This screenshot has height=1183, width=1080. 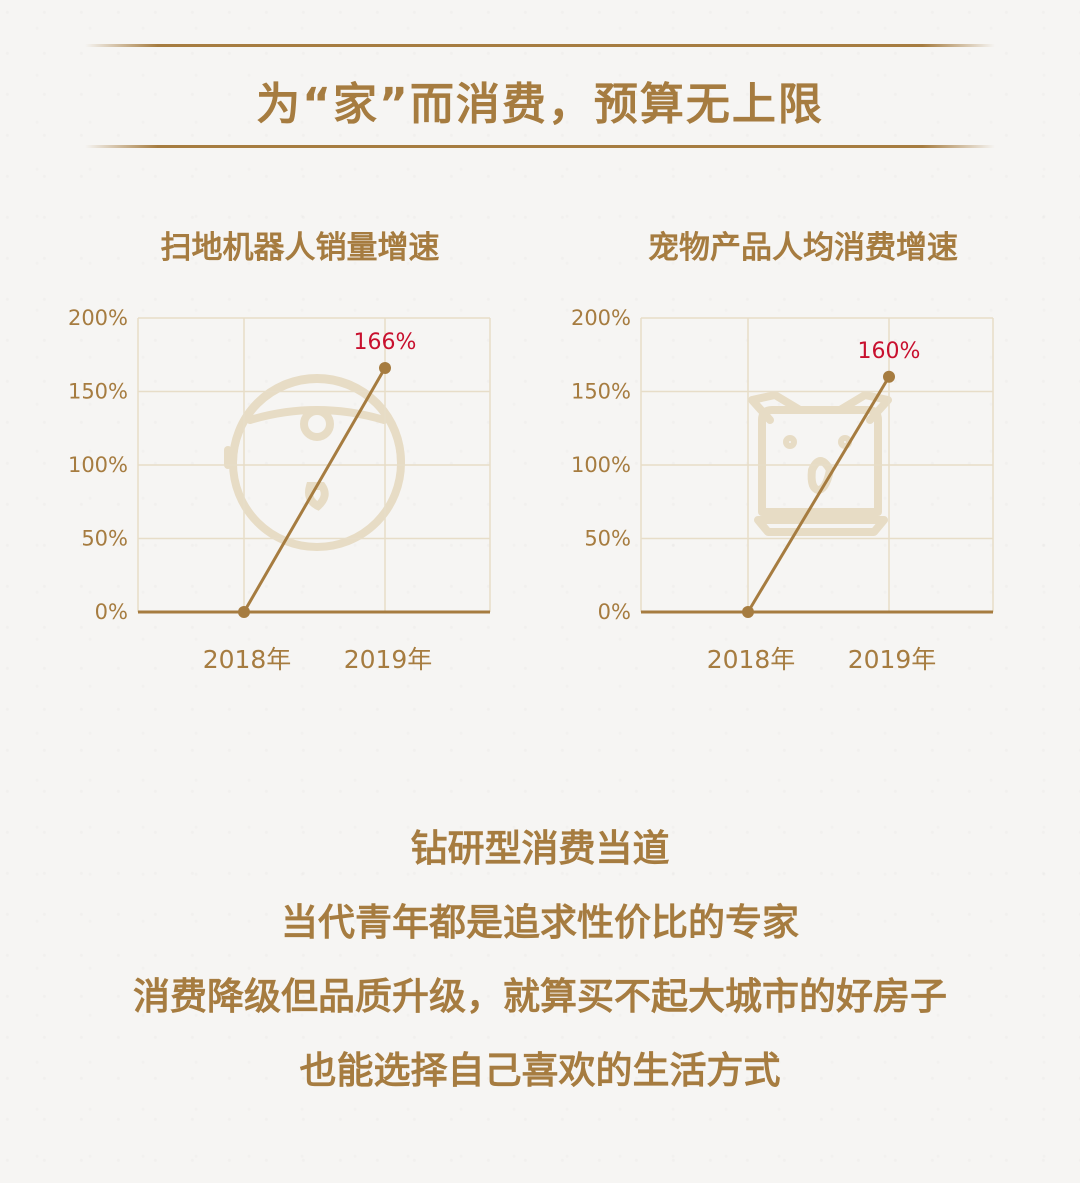 What do you see at coordinates (889, 351) in the screenshot?
I see `data-label: 160%` at bounding box center [889, 351].